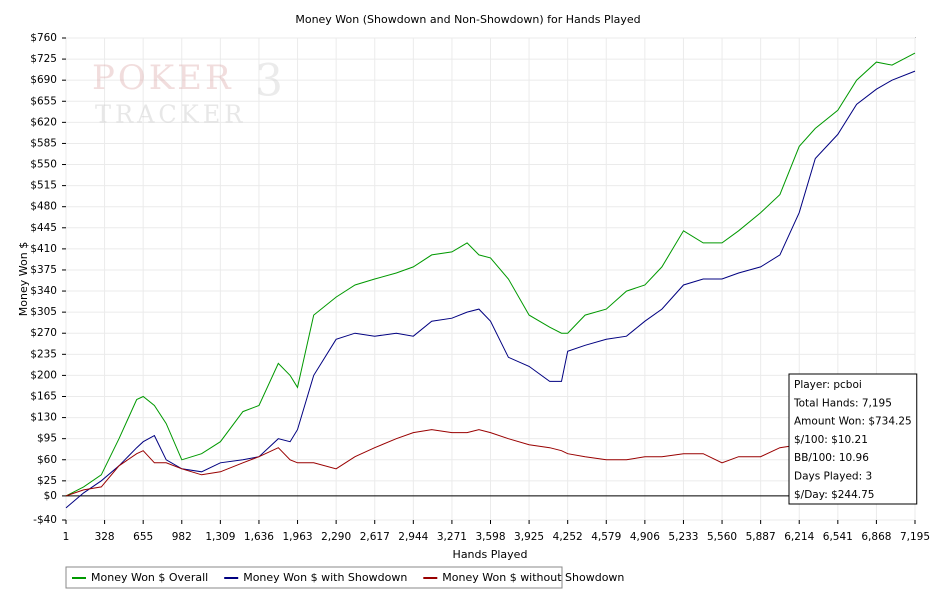  Describe the element at coordinates (43, 122) in the screenshot. I see `y-tick-label: $620` at that location.